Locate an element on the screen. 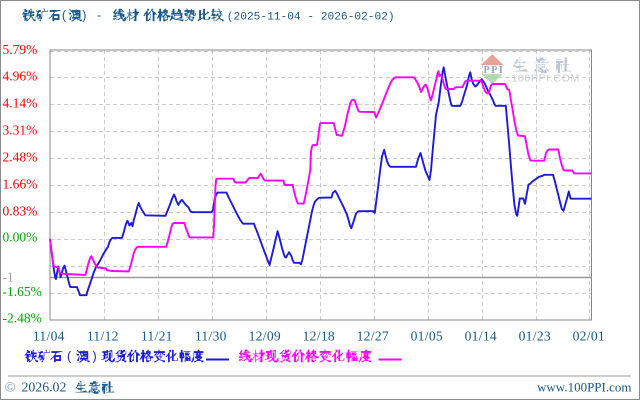 Image resolution: width=640 pixels, height=400 pixels. svg-text: 0.83% is located at coordinates (20, 210).